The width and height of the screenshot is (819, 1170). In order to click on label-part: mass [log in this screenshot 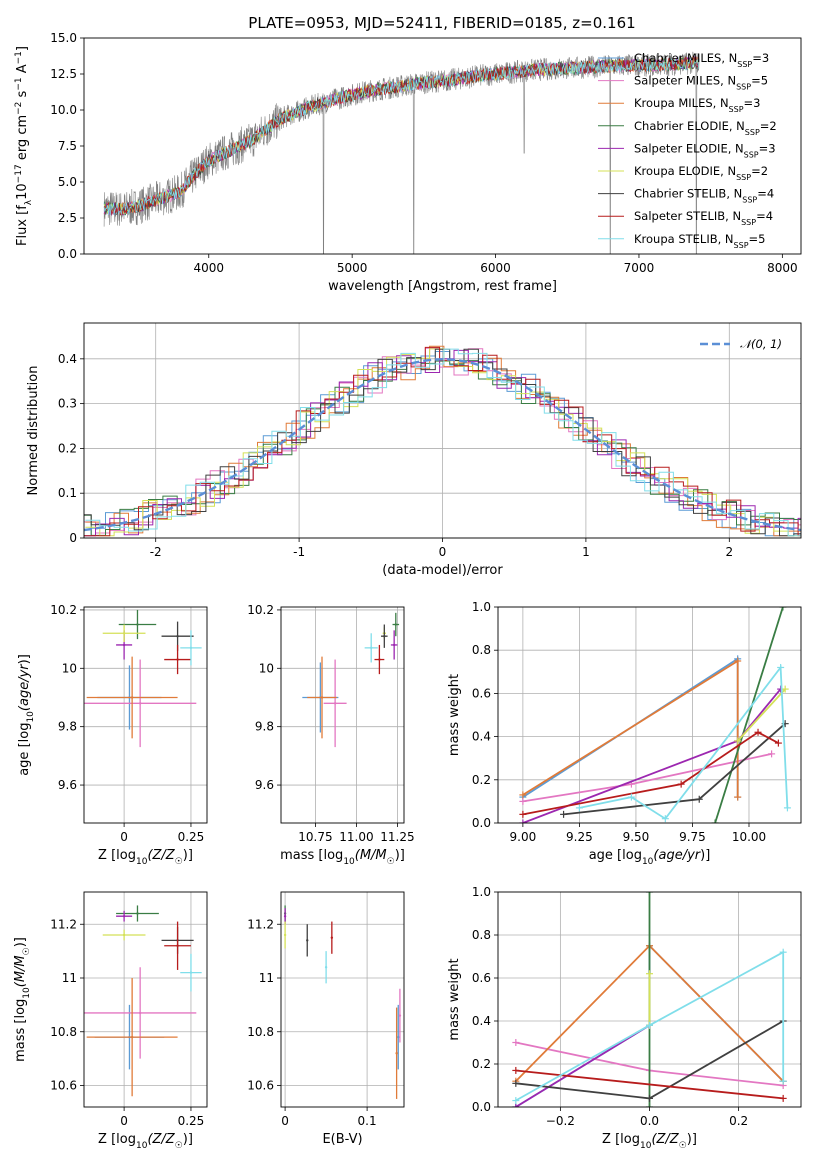, I will do `click(311, 855)`.